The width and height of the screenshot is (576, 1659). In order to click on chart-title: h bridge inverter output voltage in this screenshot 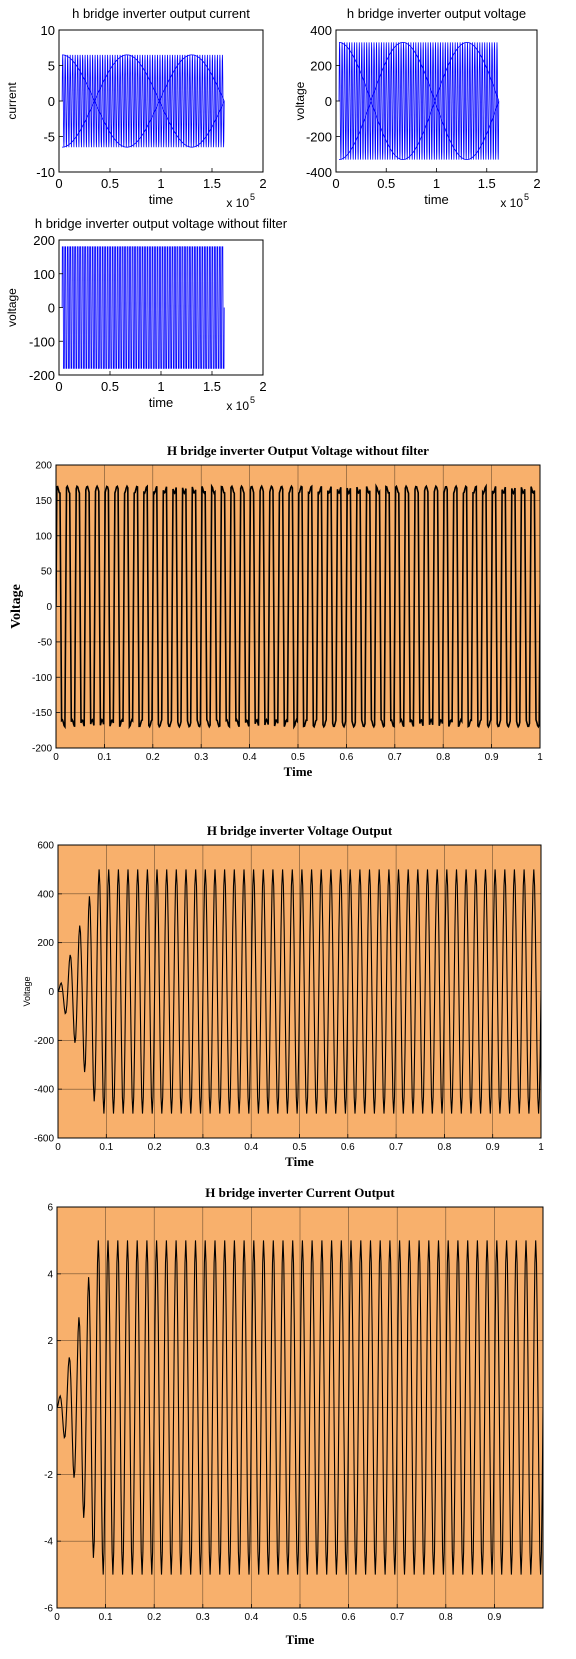, I will do `click(436, 13)`.